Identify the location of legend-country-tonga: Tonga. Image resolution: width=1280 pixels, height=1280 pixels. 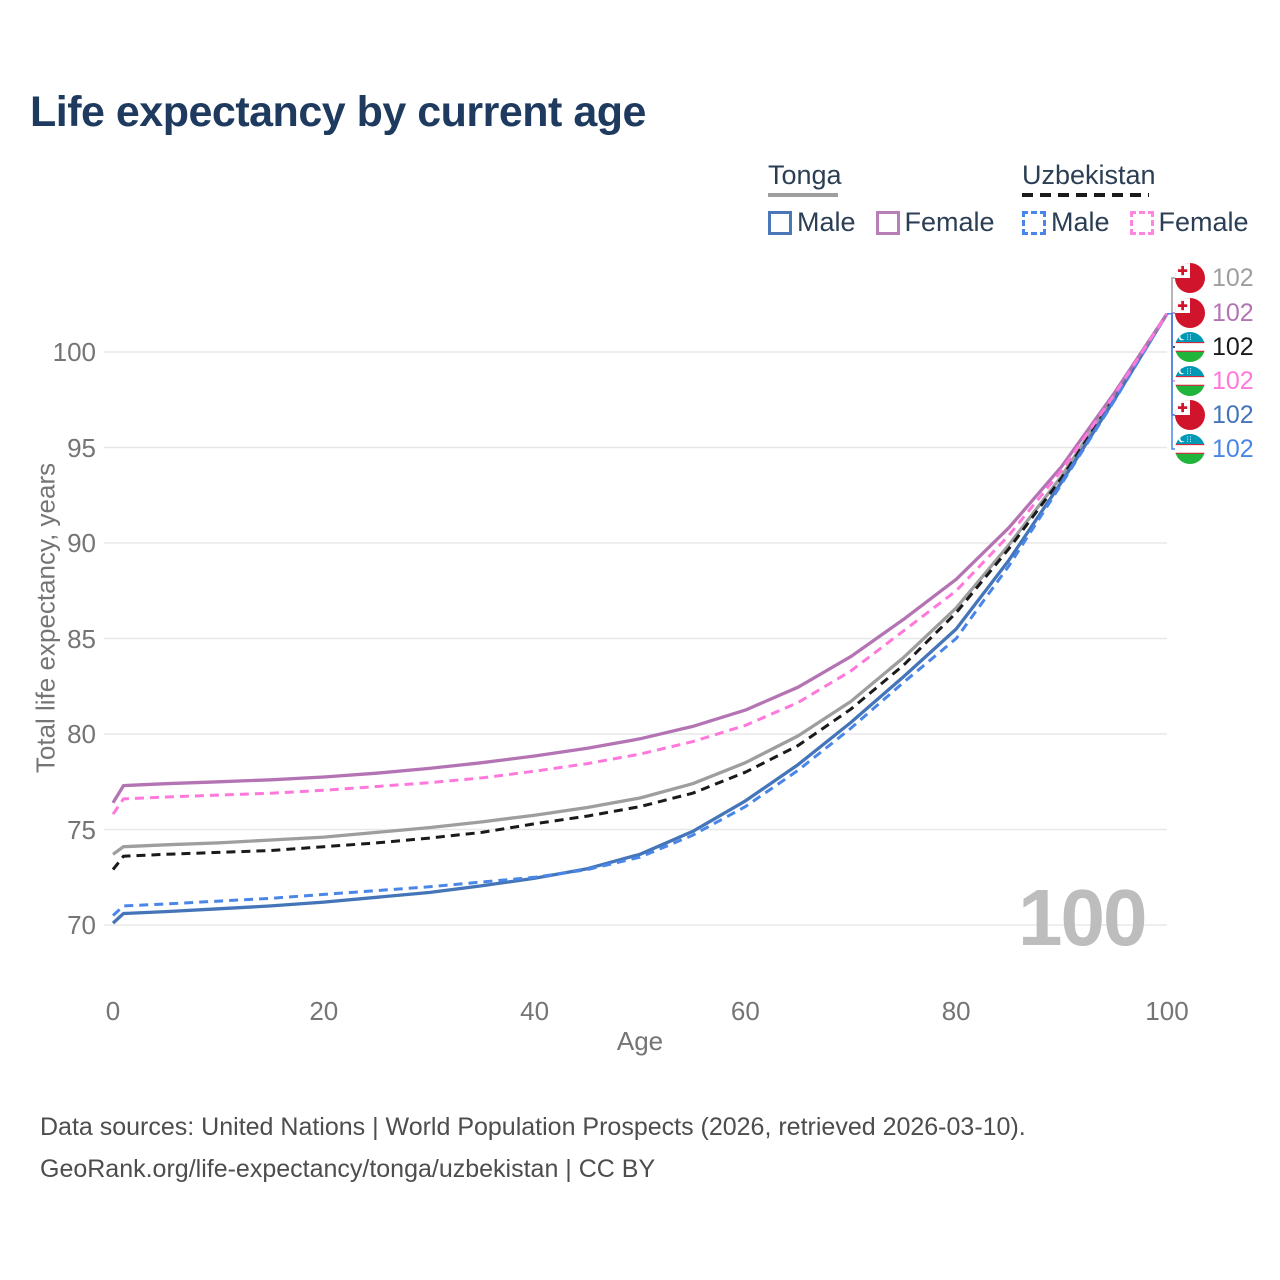
(805, 175).